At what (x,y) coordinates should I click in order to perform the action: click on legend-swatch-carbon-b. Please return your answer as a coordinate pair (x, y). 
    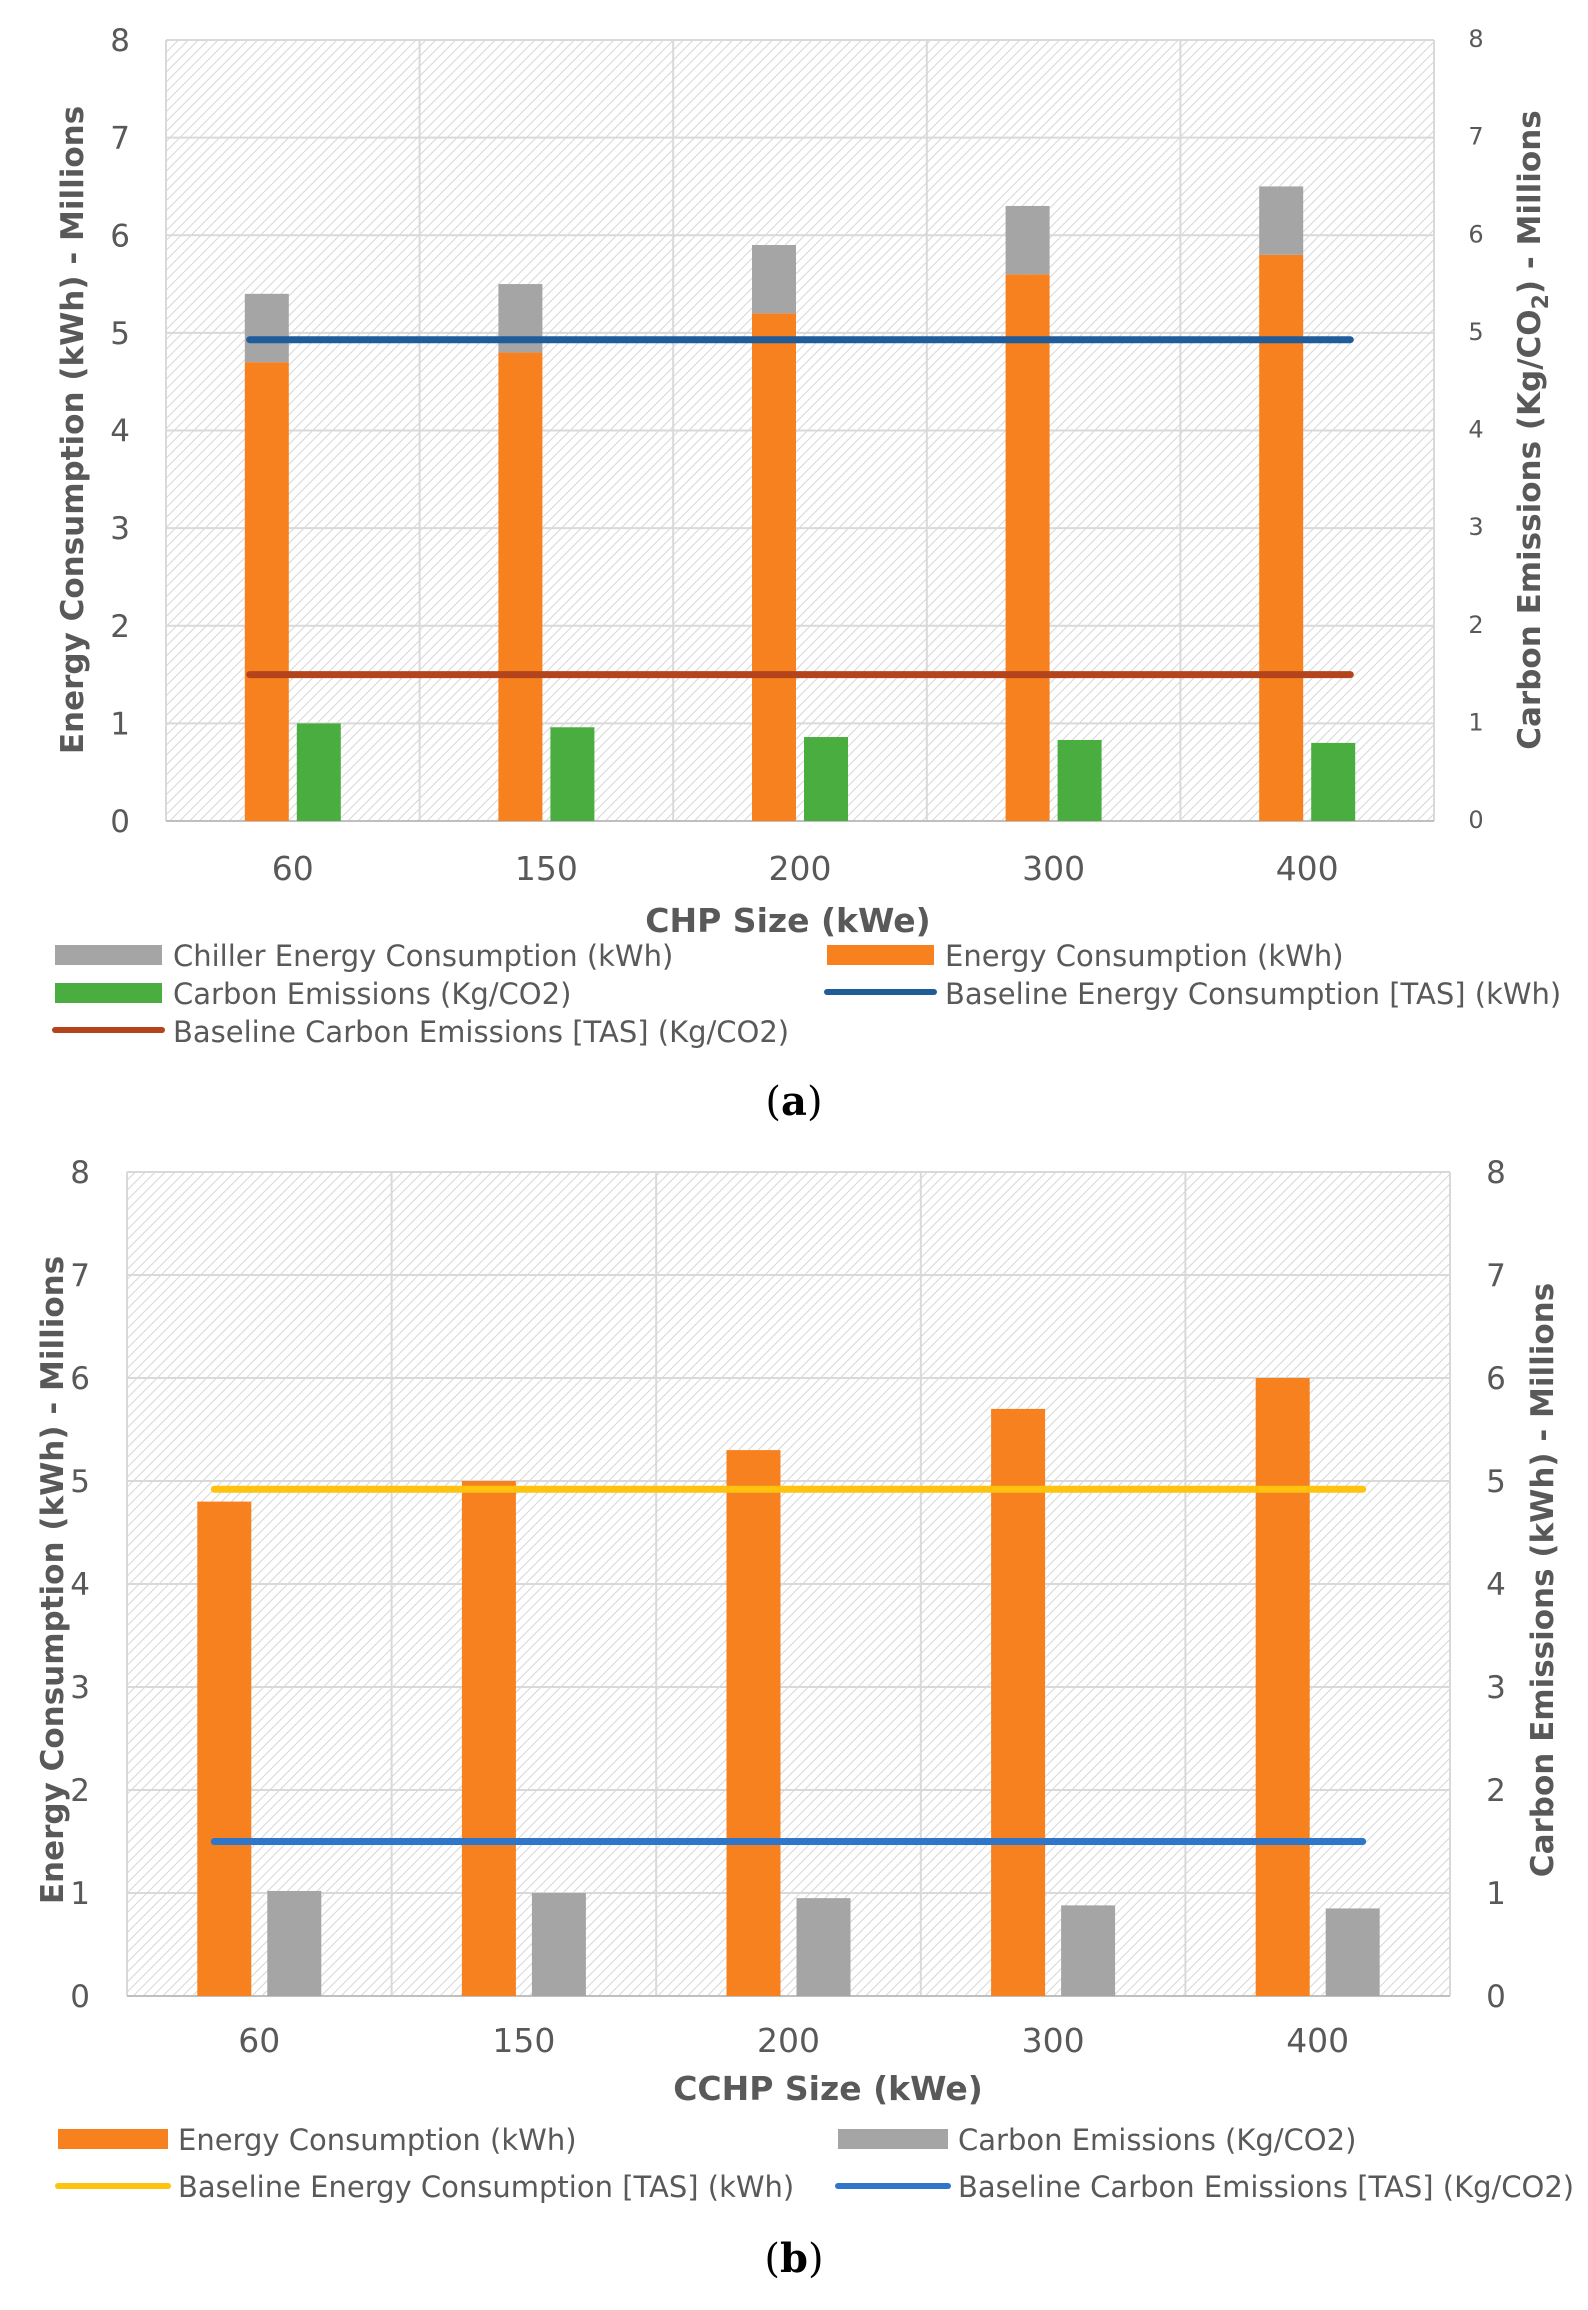
    Looking at the image, I should click on (893, 2139).